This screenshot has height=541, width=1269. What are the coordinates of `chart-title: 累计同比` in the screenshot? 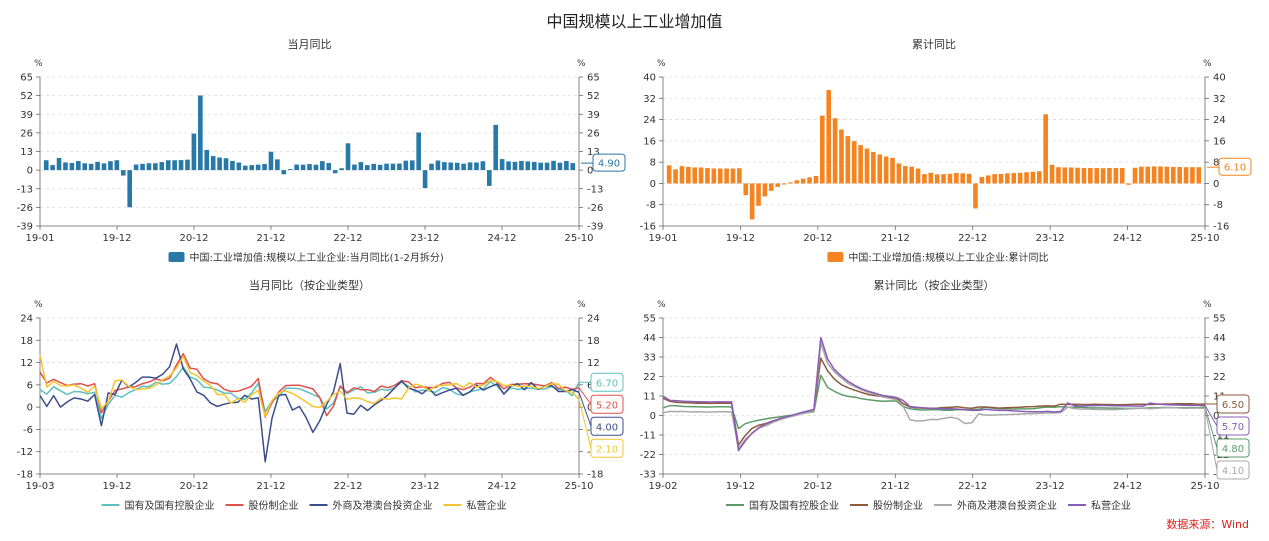 It's located at (934, 44).